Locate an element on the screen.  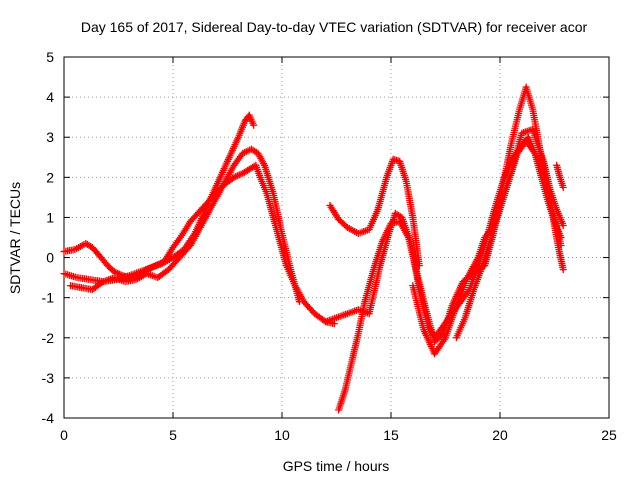
x-tick-label: 10 is located at coordinates (282, 435).